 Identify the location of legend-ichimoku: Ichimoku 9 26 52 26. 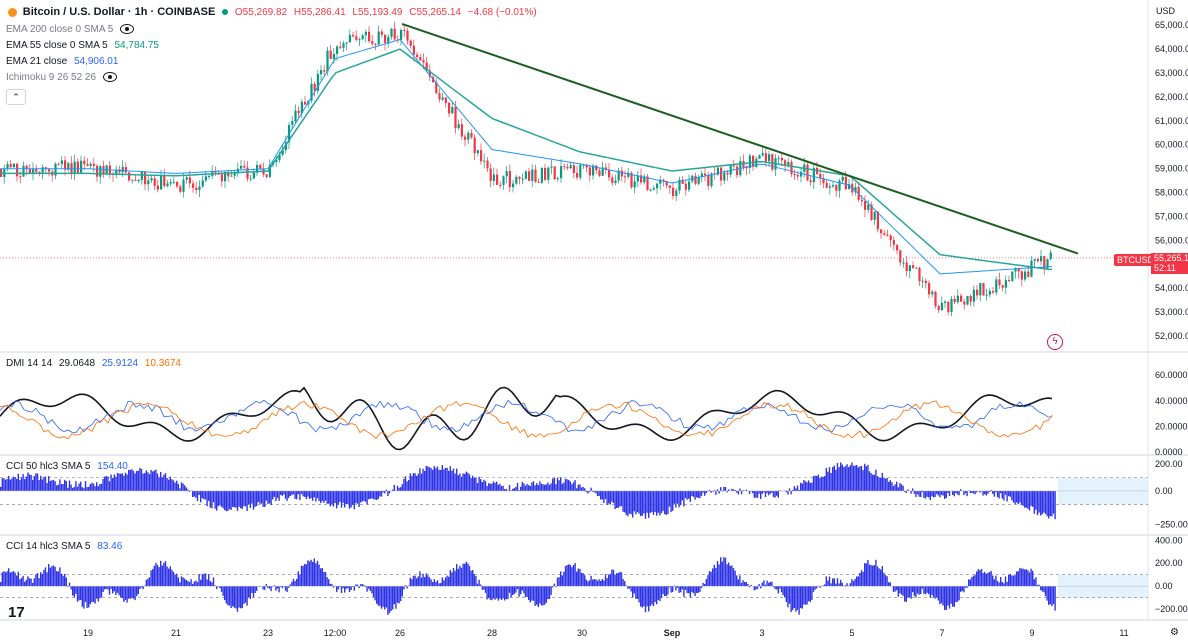
(63, 78).